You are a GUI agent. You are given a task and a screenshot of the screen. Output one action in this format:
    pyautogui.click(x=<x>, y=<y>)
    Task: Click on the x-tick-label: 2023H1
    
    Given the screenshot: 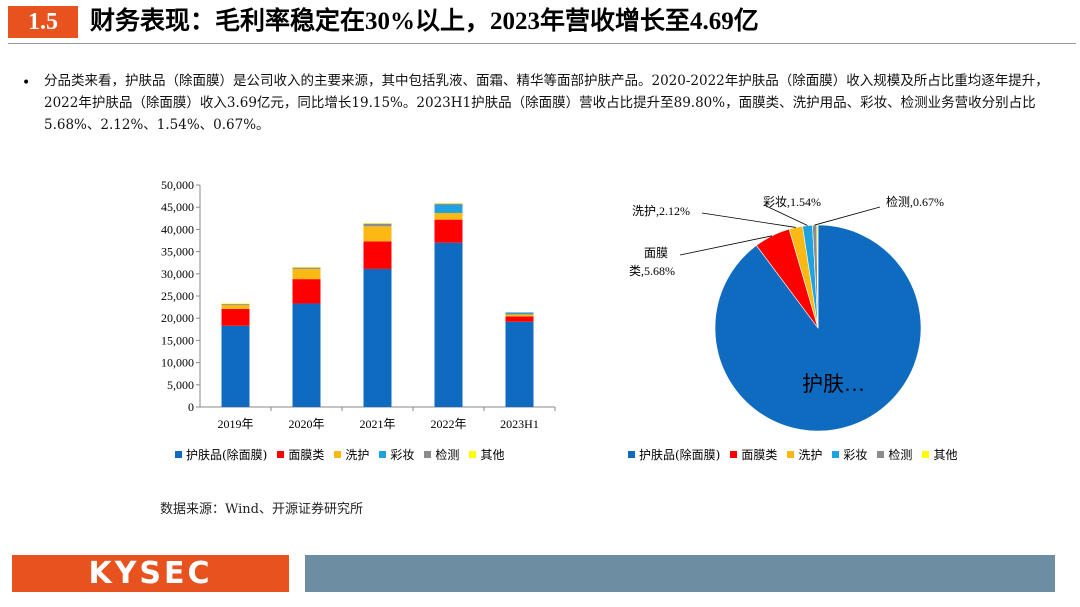 What is the action you would take?
    pyautogui.click(x=519, y=424)
    